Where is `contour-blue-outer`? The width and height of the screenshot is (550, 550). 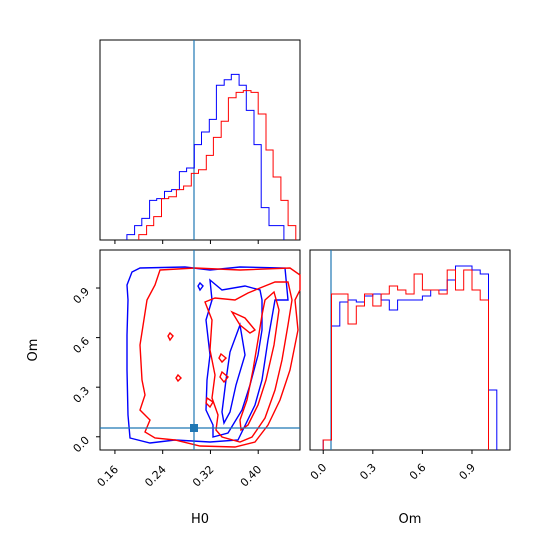
contour-blue-outer is located at coordinates (207, 355).